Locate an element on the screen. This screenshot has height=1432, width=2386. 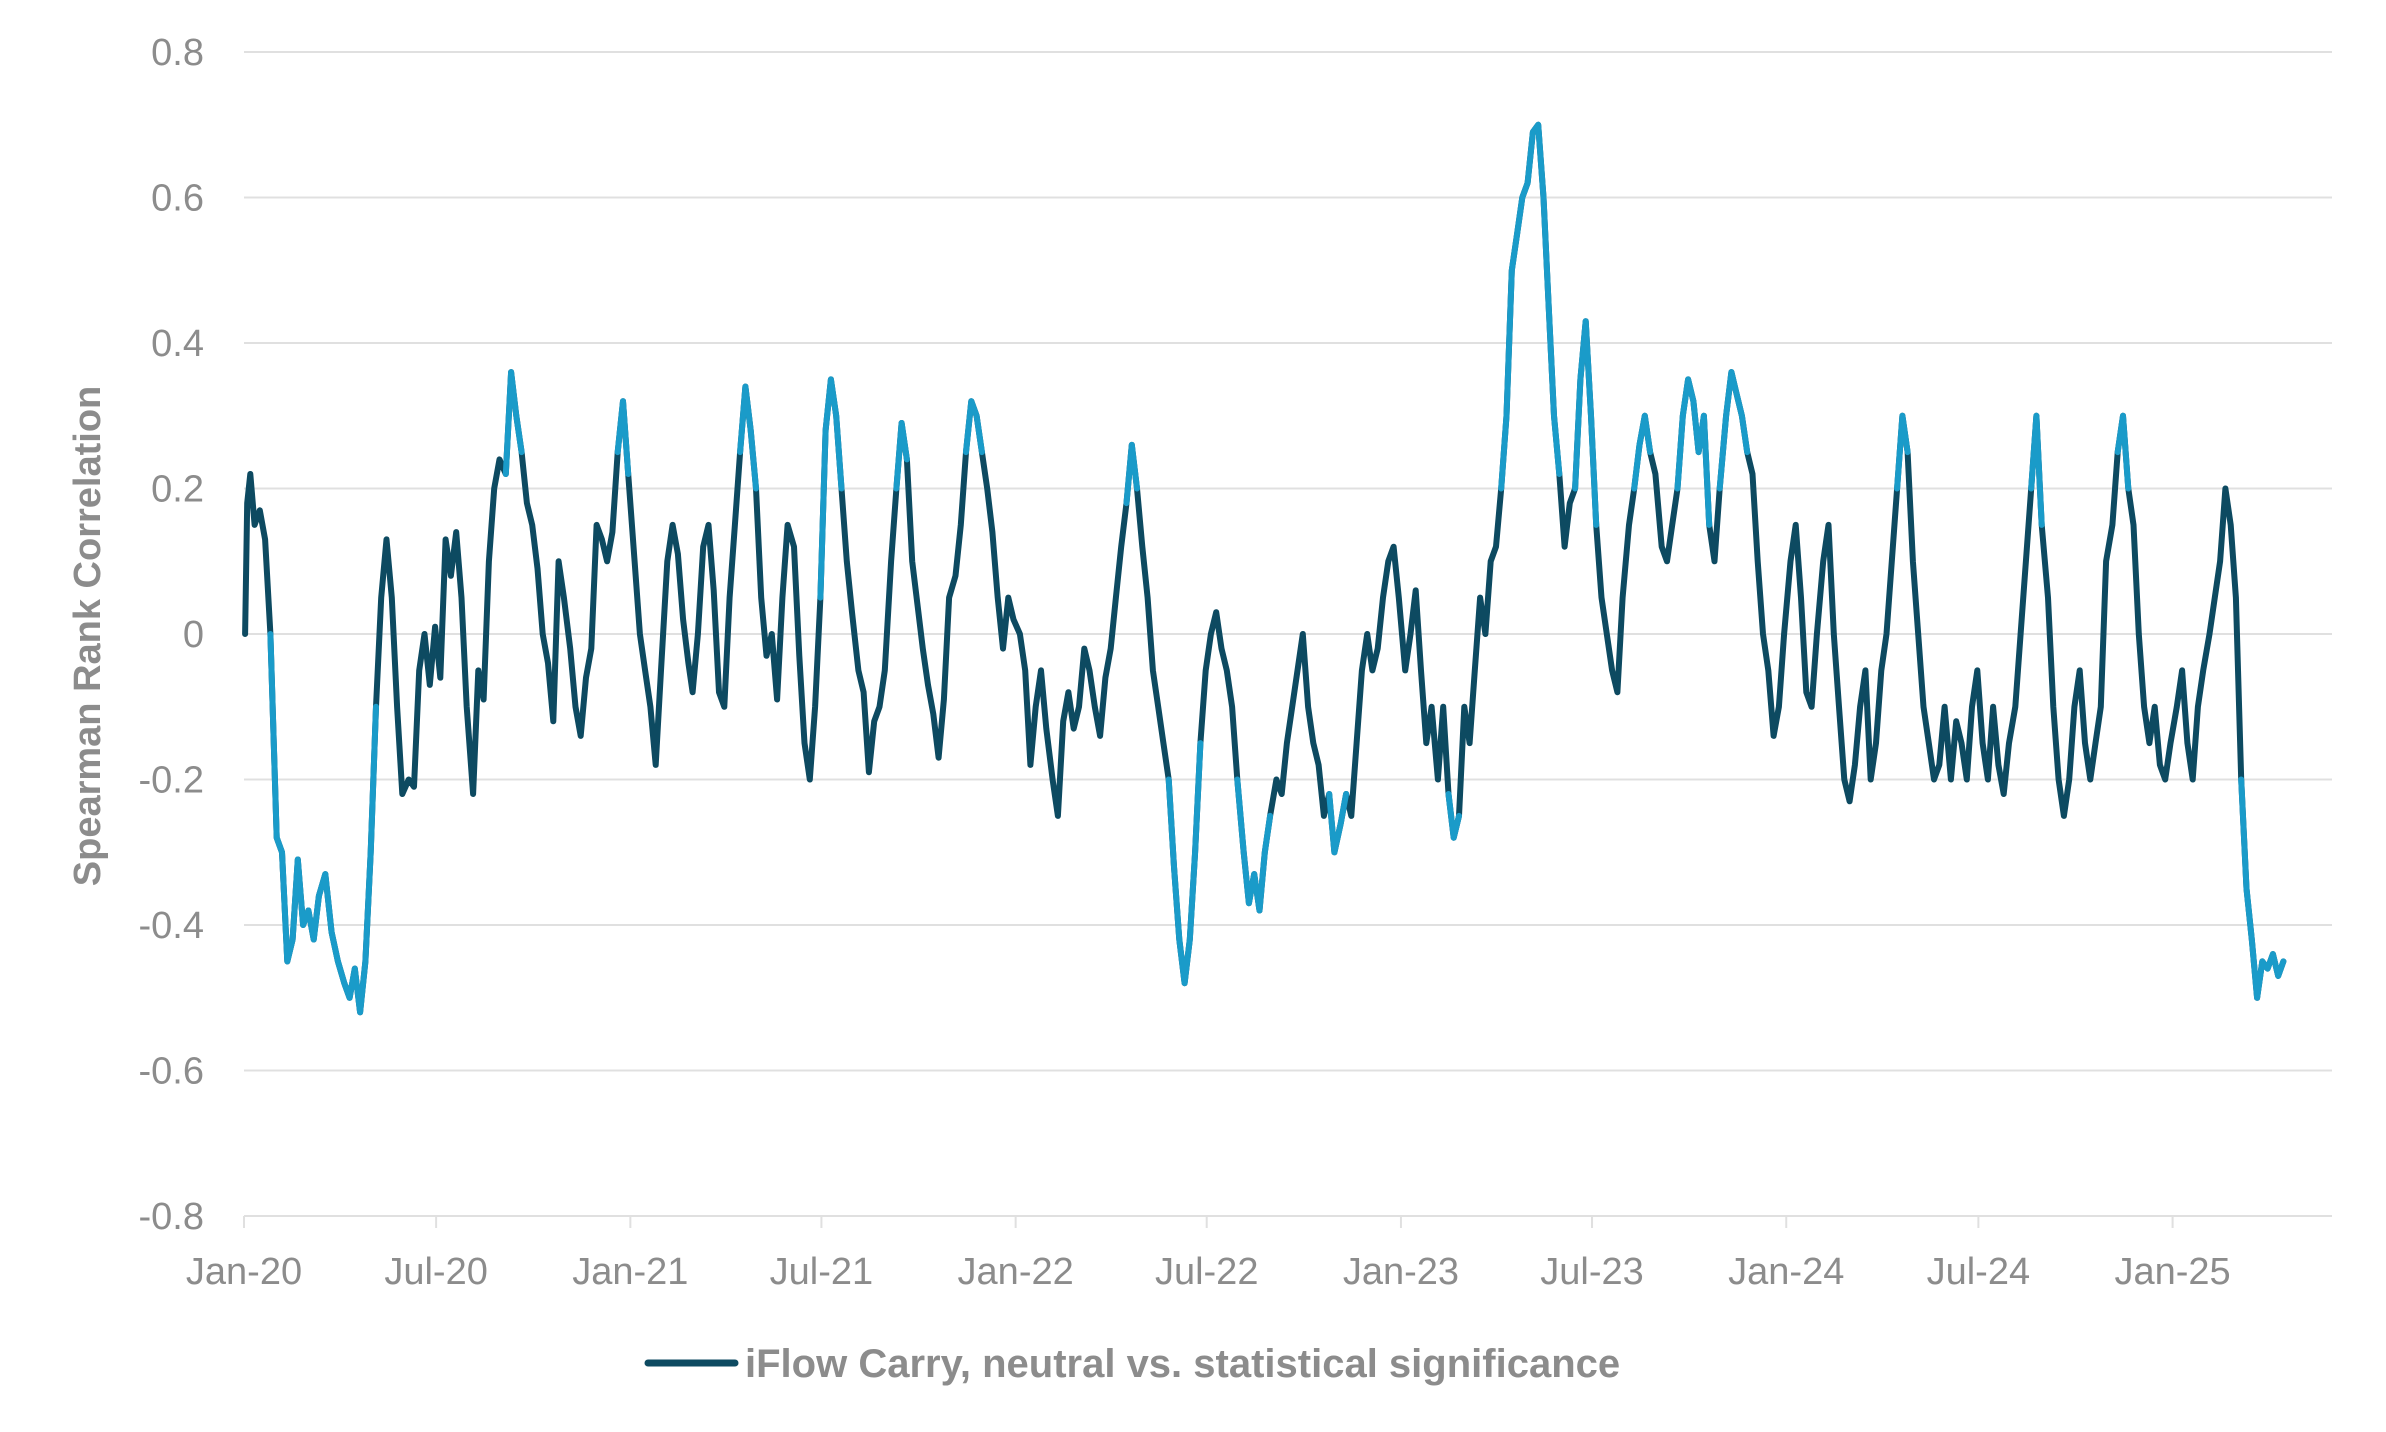
x-tick-label: Jan-20 is located at coordinates (244, 1272).